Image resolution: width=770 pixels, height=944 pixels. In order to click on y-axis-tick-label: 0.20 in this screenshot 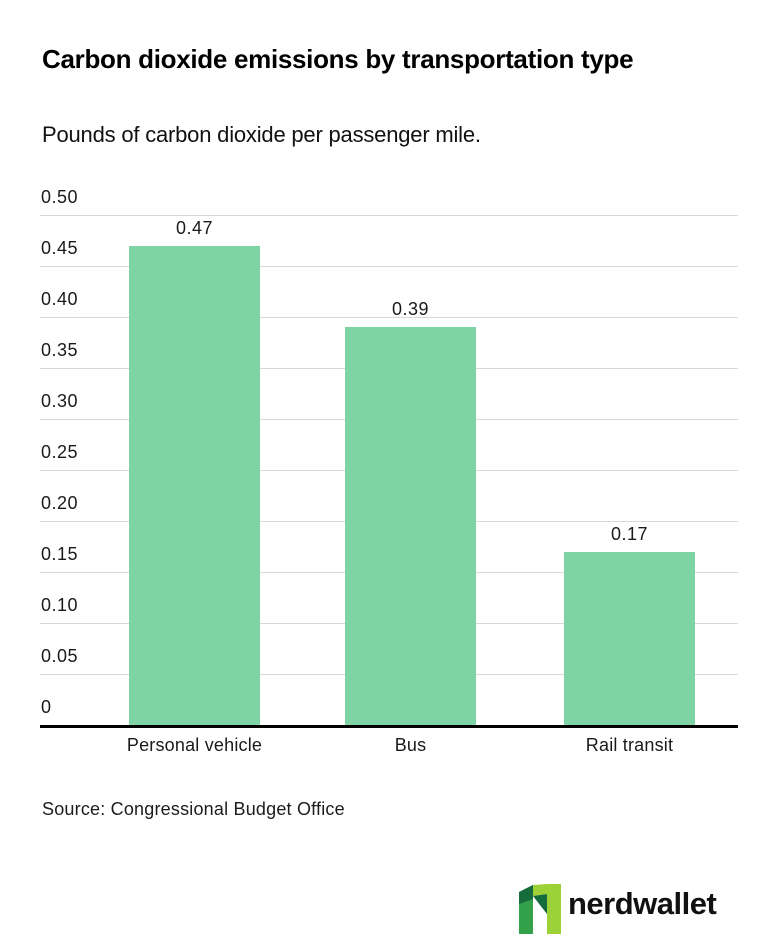, I will do `click(60, 503)`.